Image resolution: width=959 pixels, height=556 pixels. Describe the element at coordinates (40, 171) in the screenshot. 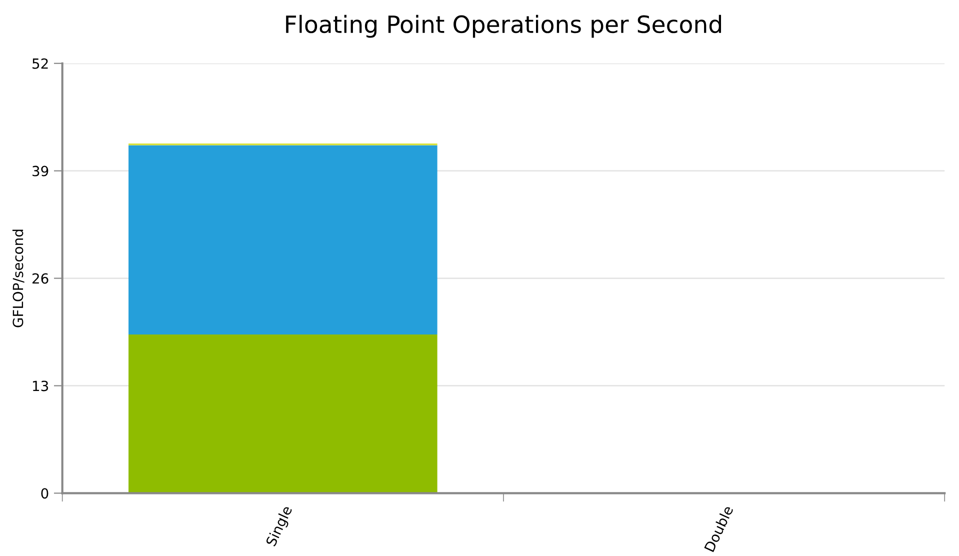

I see `y-tick-label: 39` at that location.